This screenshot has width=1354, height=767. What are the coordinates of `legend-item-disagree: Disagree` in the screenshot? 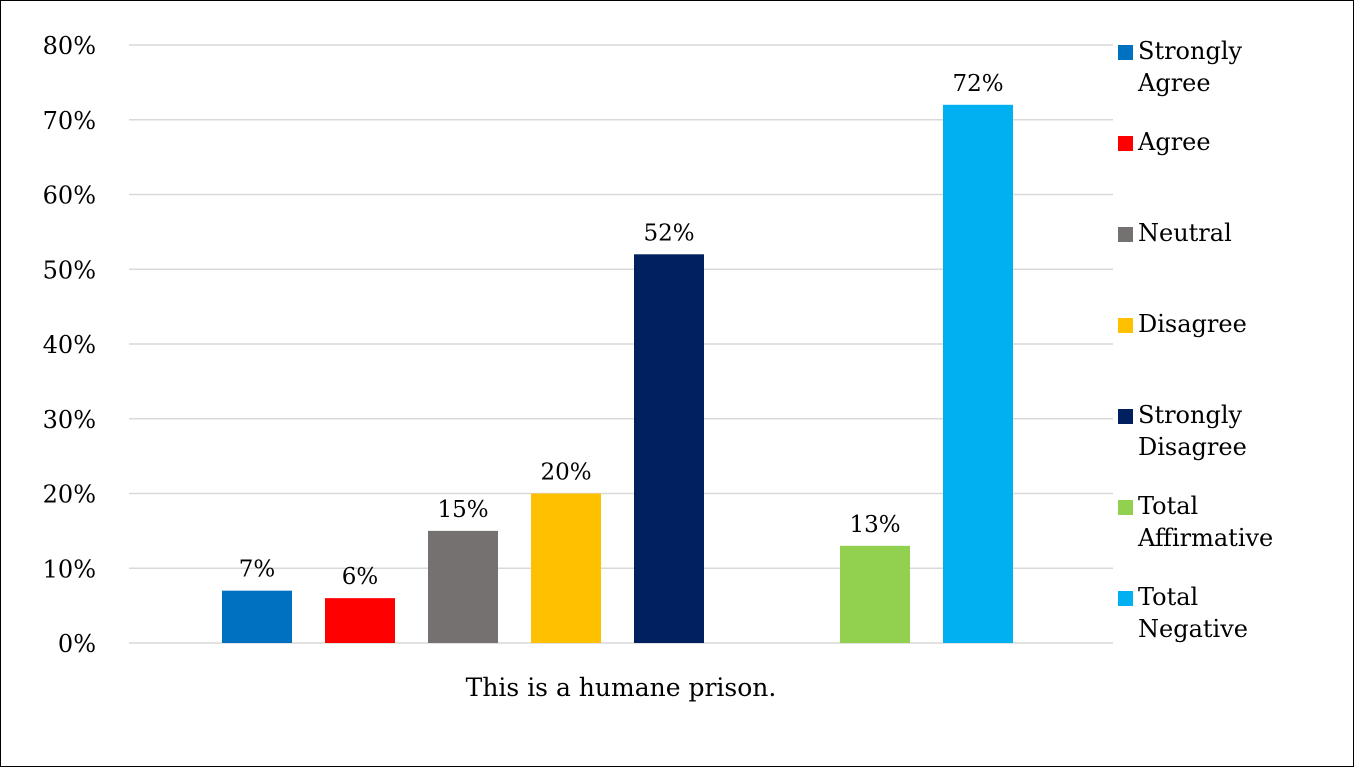 It's located at (1182, 324).